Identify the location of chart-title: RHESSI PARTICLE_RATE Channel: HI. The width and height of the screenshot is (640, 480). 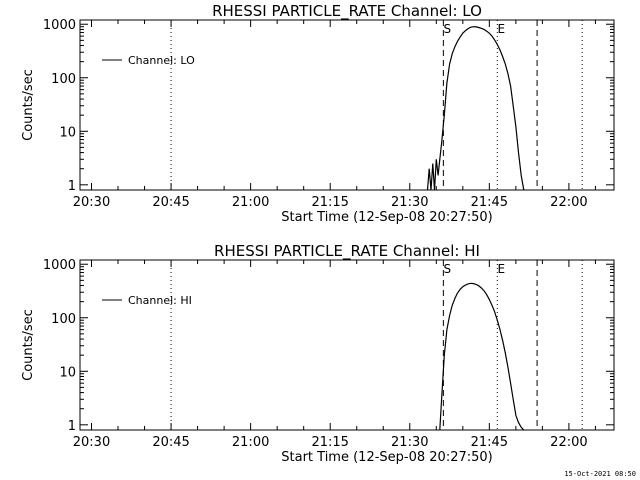
(347, 251).